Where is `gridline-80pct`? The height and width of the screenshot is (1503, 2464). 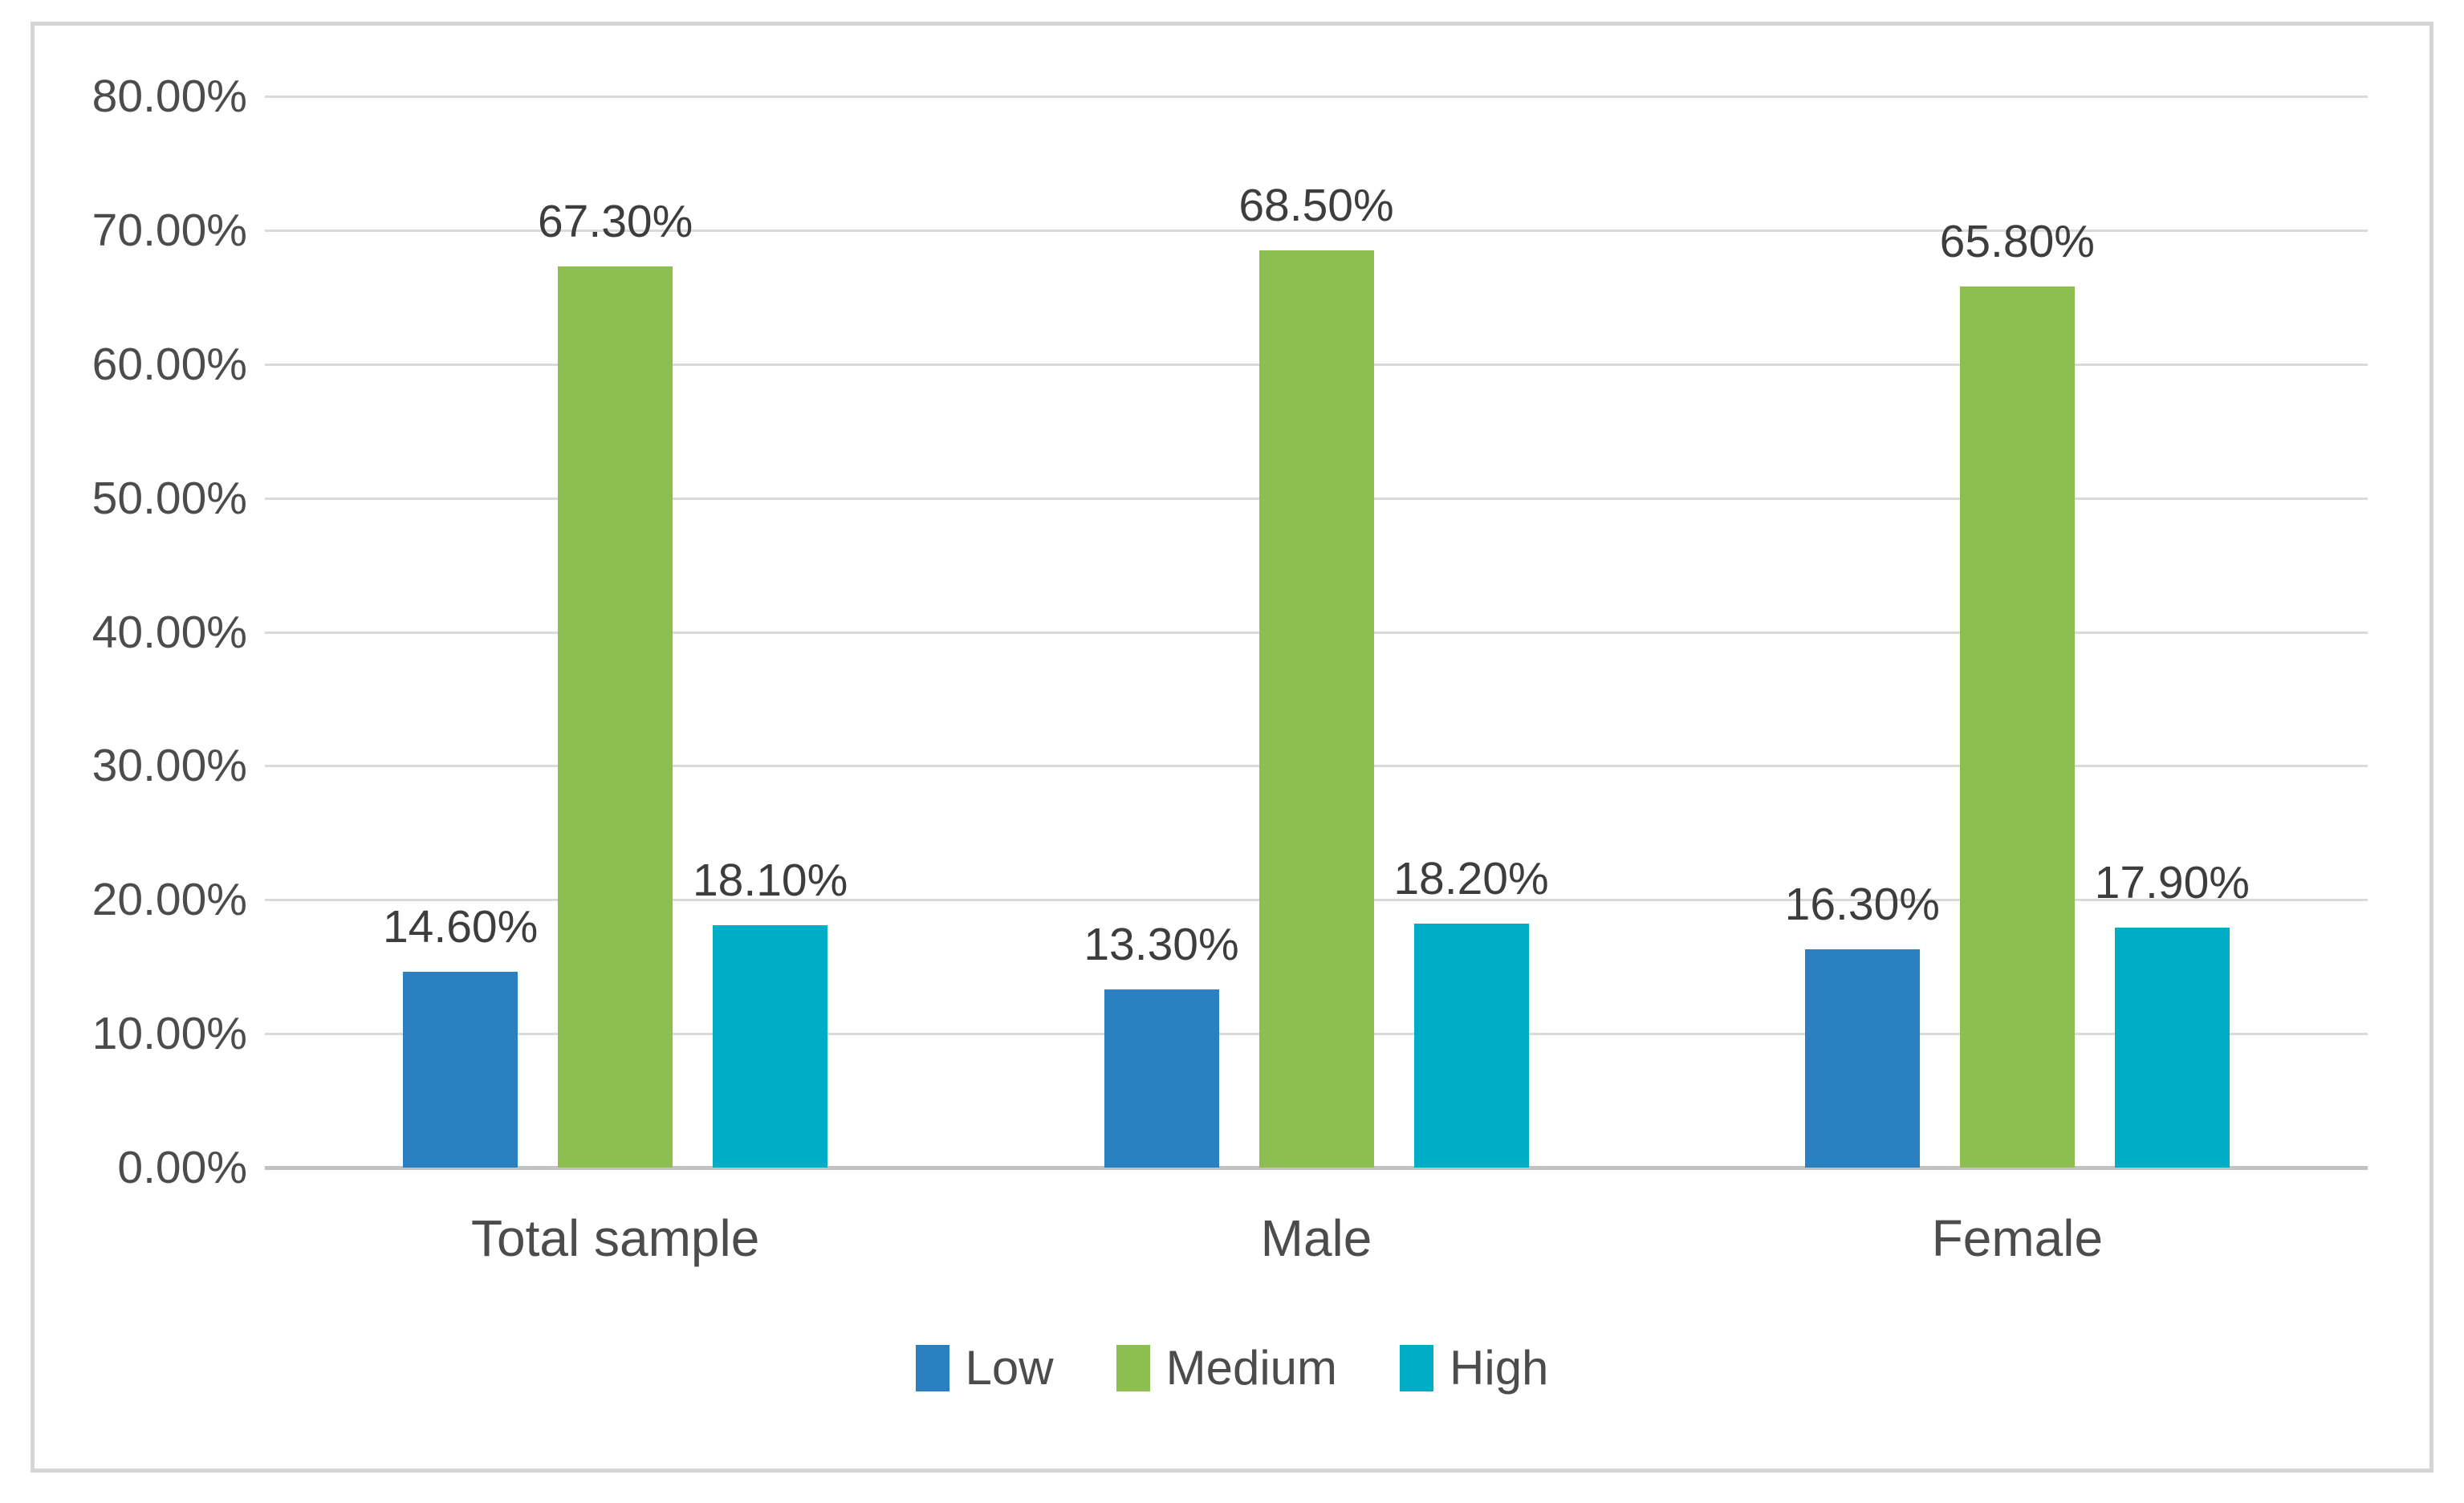 gridline-80pct is located at coordinates (1317, 97).